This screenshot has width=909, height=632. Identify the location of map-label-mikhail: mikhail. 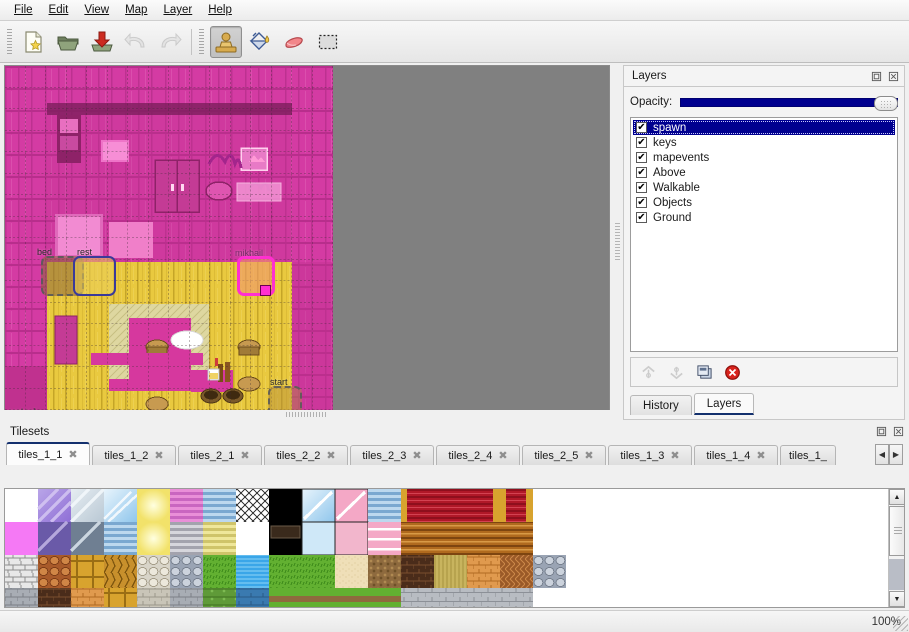
(249, 253).